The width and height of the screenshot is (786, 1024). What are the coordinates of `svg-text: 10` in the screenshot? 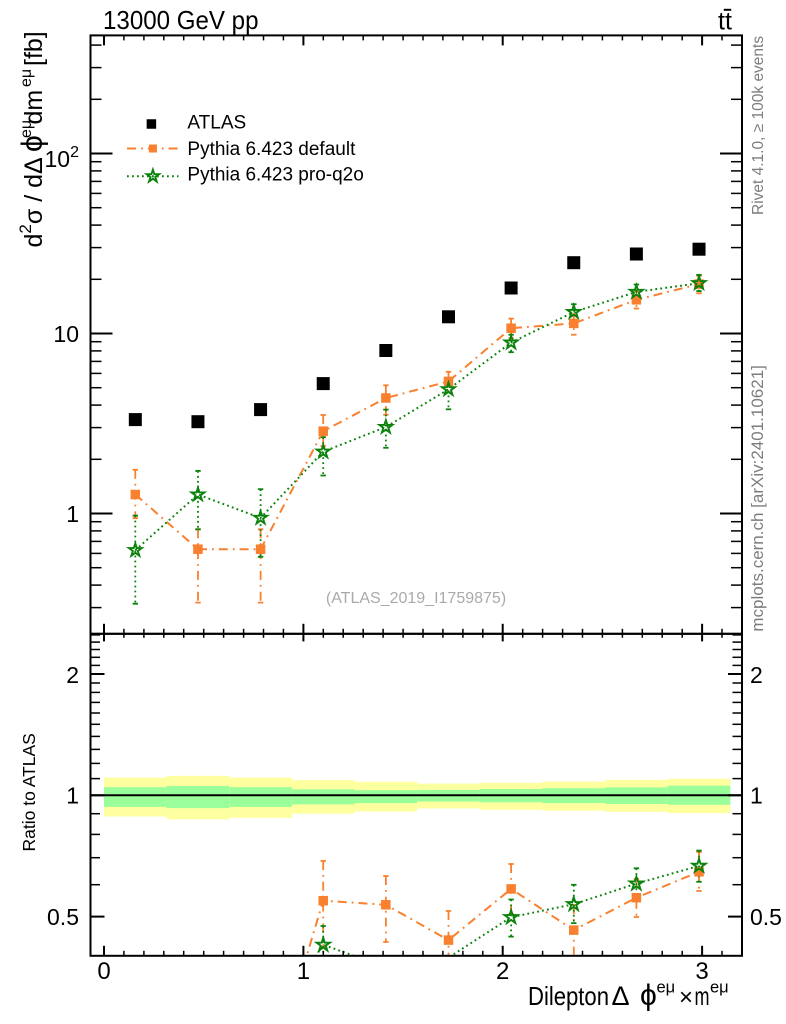 It's located at (66, 334).